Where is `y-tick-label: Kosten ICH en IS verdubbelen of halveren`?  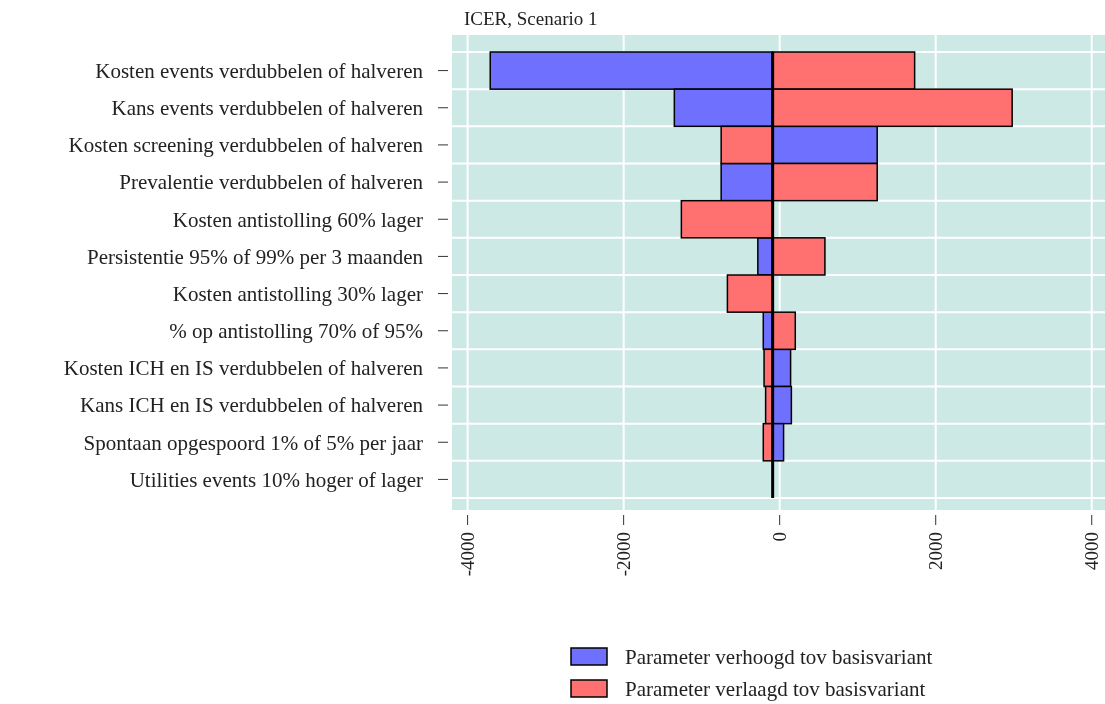
y-tick-label: Kosten ICH en IS verdubbelen of halveren is located at coordinates (243, 368).